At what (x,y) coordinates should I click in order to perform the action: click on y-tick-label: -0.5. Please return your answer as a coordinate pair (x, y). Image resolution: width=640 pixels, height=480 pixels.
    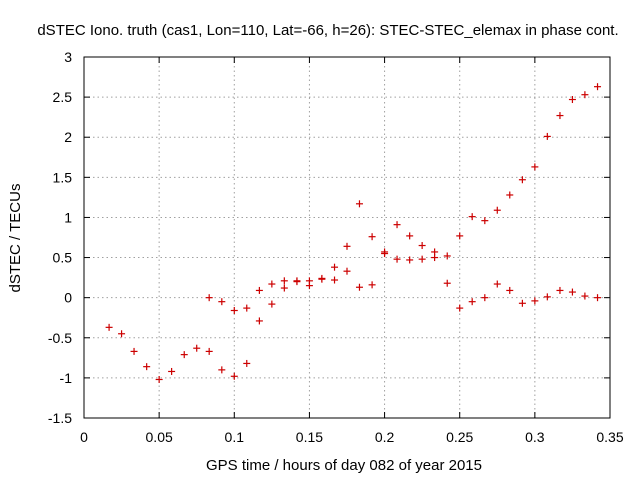
    Looking at the image, I should click on (60, 338).